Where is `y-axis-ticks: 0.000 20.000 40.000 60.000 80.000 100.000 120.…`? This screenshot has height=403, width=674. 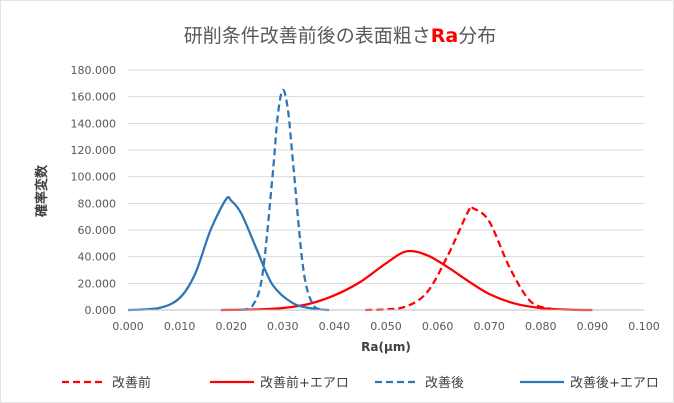
y-axis-ticks: 0.000 20.000 40.000 60.000 80.000 100.000 120.… is located at coordinates (94, 190).